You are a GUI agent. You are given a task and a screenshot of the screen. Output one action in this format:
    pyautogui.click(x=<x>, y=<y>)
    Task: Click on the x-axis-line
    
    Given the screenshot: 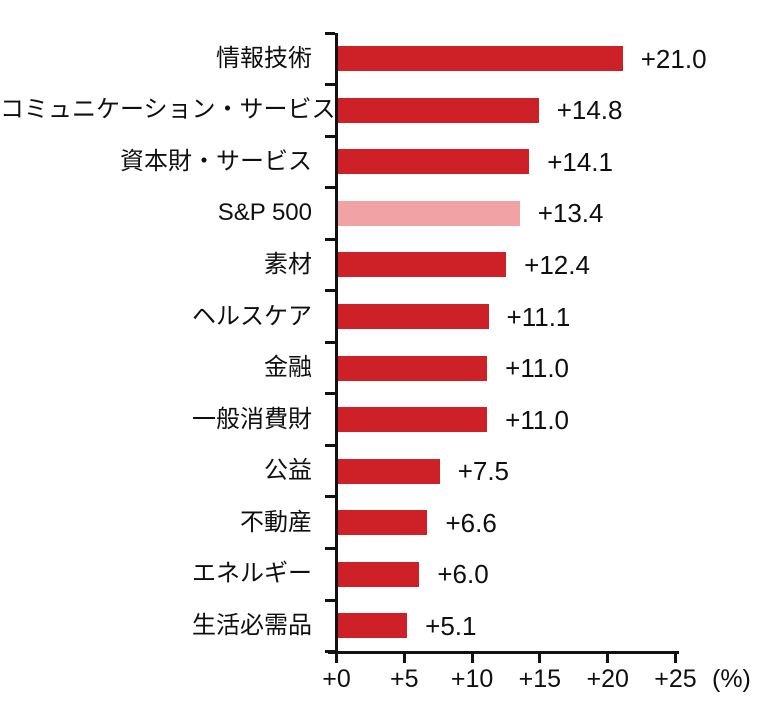 What is the action you would take?
    pyautogui.click(x=503, y=652)
    